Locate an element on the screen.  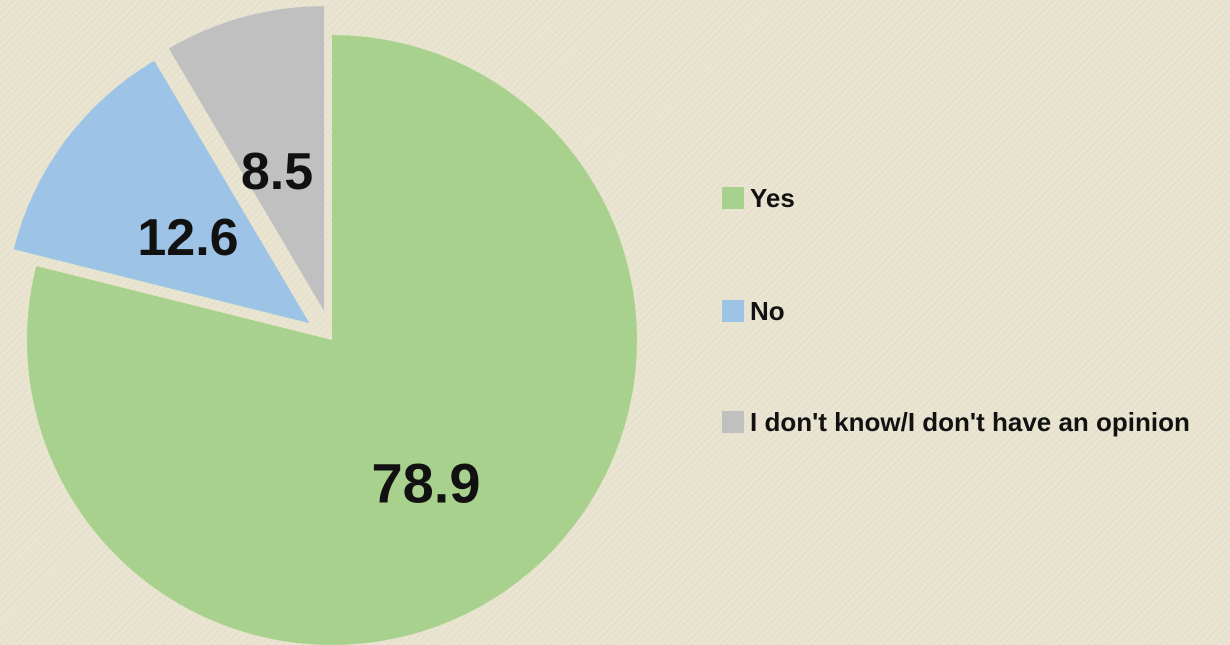
legend-item-yes: Yes is located at coordinates (976, 198).